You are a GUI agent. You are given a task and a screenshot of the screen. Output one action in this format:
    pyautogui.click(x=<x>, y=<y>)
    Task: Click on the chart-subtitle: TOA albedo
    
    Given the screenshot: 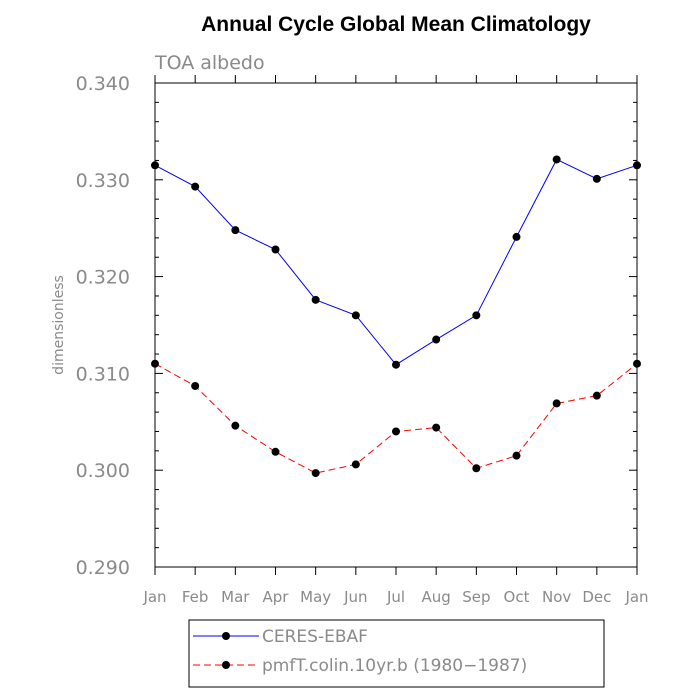 What is the action you would take?
    pyautogui.click(x=209, y=63)
    